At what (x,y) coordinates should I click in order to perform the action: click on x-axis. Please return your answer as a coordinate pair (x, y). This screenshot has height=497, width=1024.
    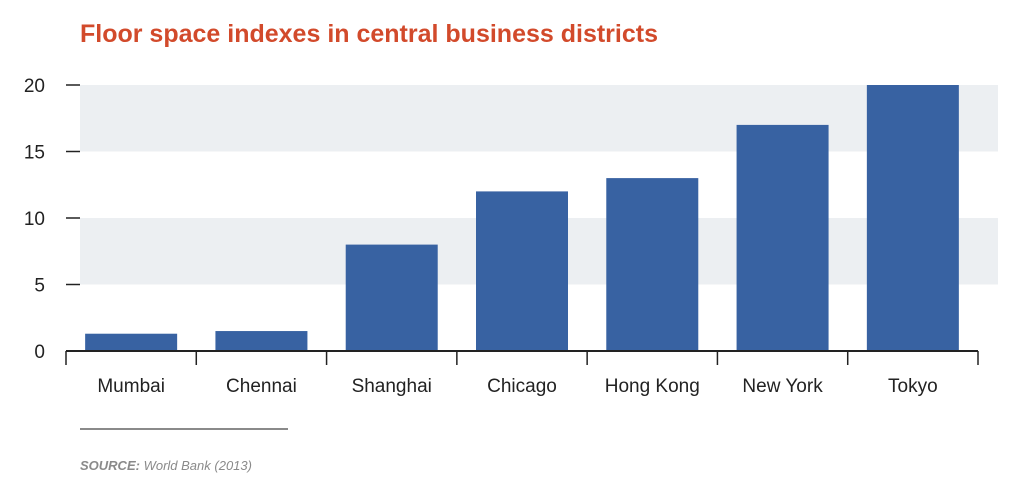
    Looking at the image, I should click on (522, 357).